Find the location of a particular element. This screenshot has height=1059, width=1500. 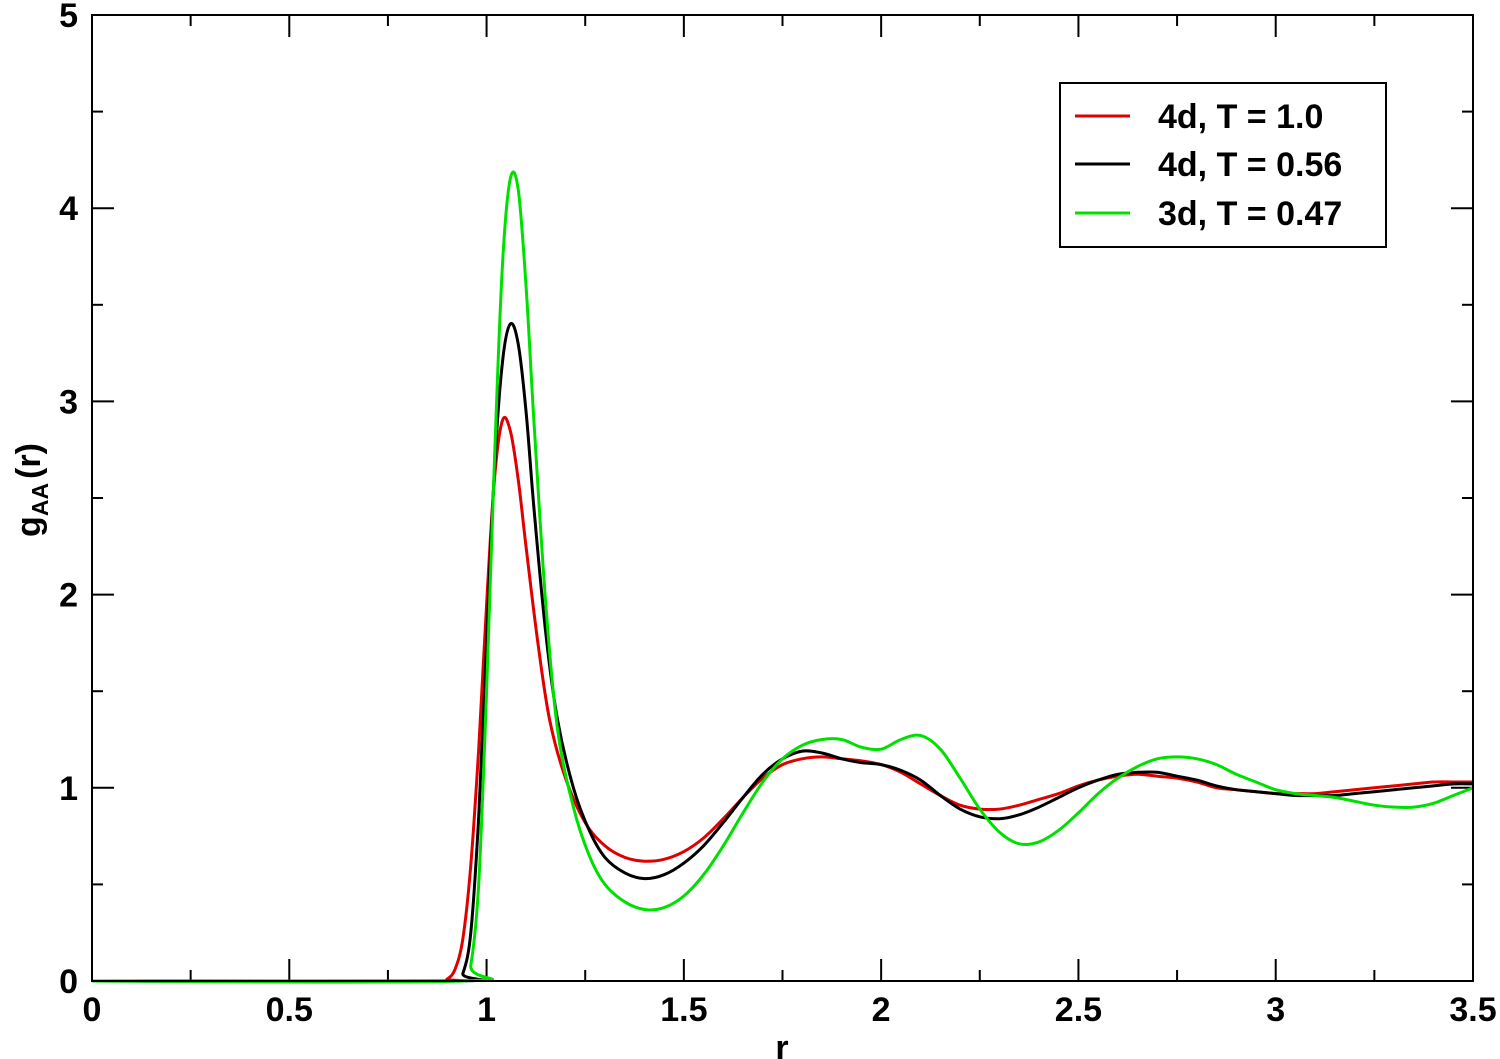

legend-label: 3d, T = 0.47 is located at coordinates (1250, 214).